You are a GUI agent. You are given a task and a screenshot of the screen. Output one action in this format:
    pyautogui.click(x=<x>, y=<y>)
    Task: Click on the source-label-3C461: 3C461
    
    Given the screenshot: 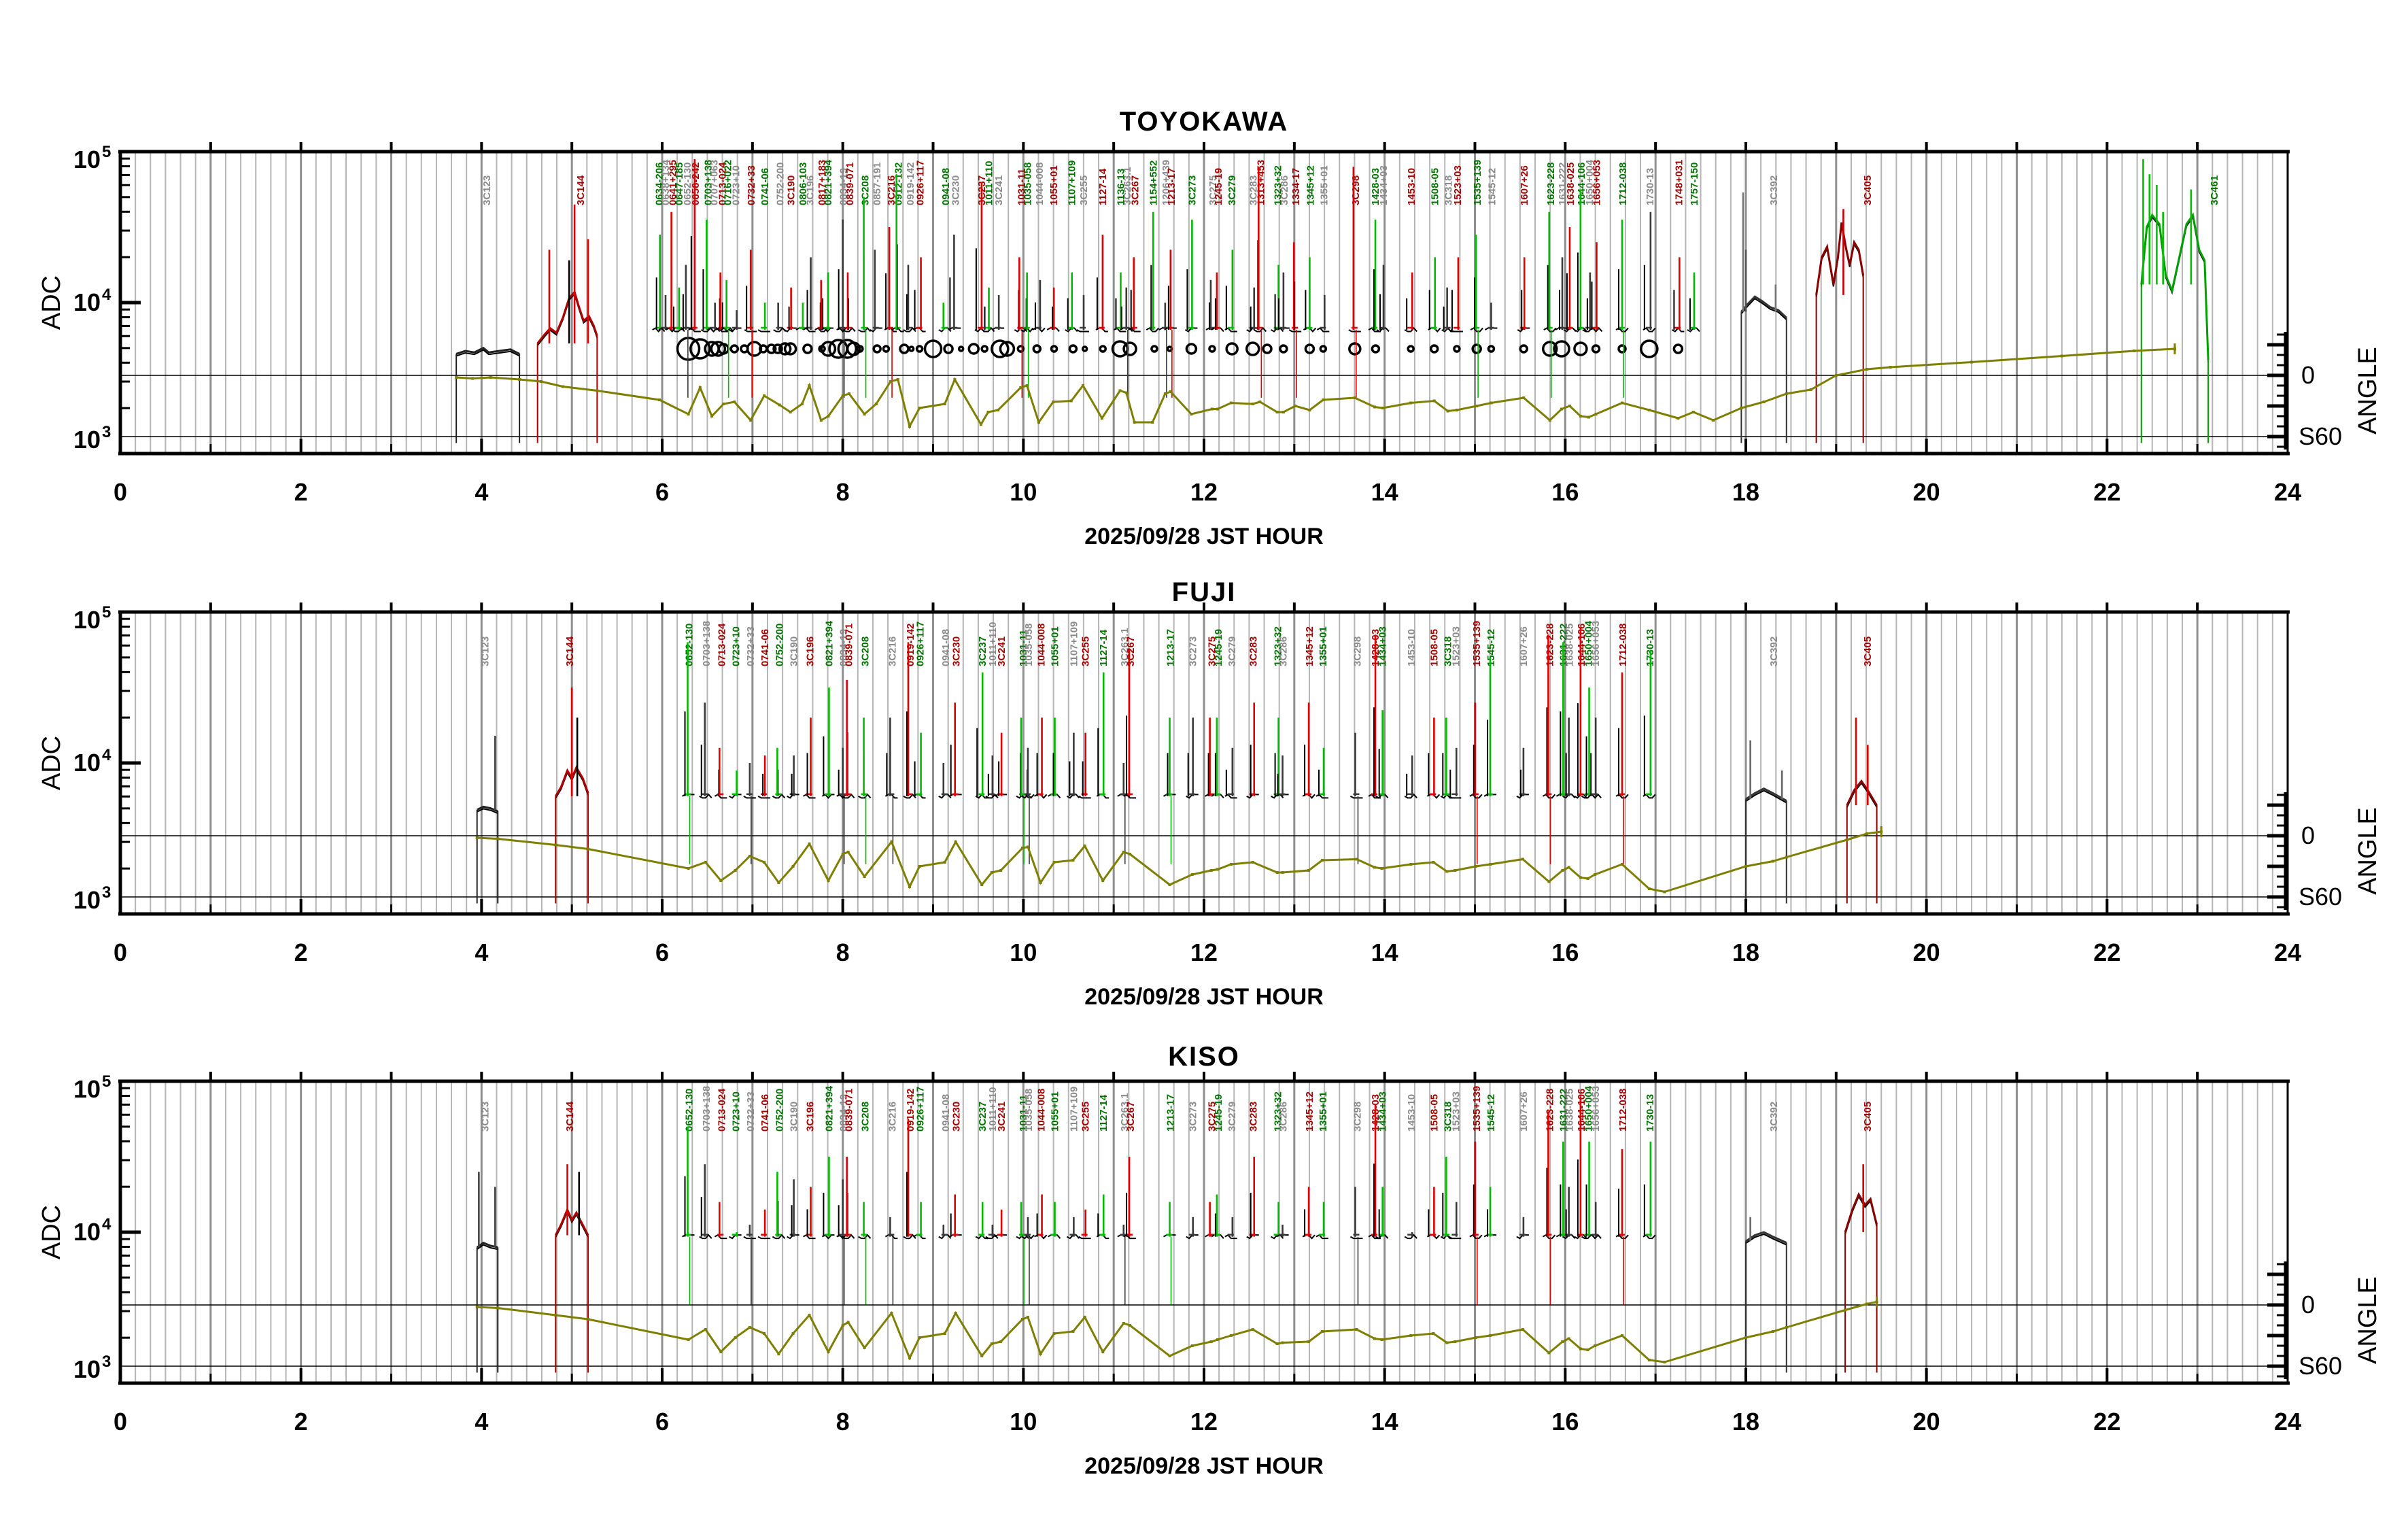 What is the action you would take?
    pyautogui.click(x=2214, y=190)
    